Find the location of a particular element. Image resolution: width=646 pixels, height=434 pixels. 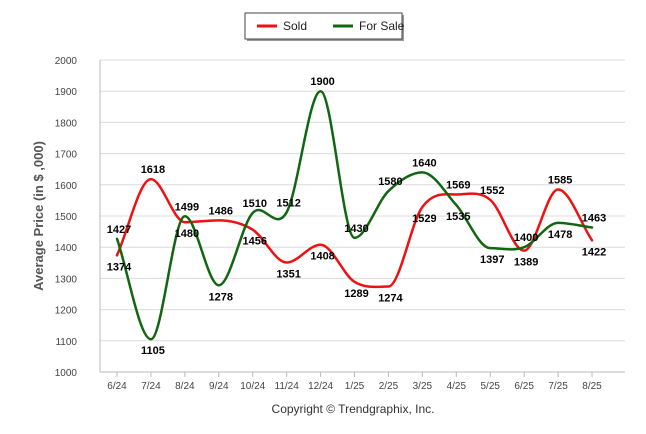

data-label-sold-12-24: 1408 is located at coordinates (322, 257).